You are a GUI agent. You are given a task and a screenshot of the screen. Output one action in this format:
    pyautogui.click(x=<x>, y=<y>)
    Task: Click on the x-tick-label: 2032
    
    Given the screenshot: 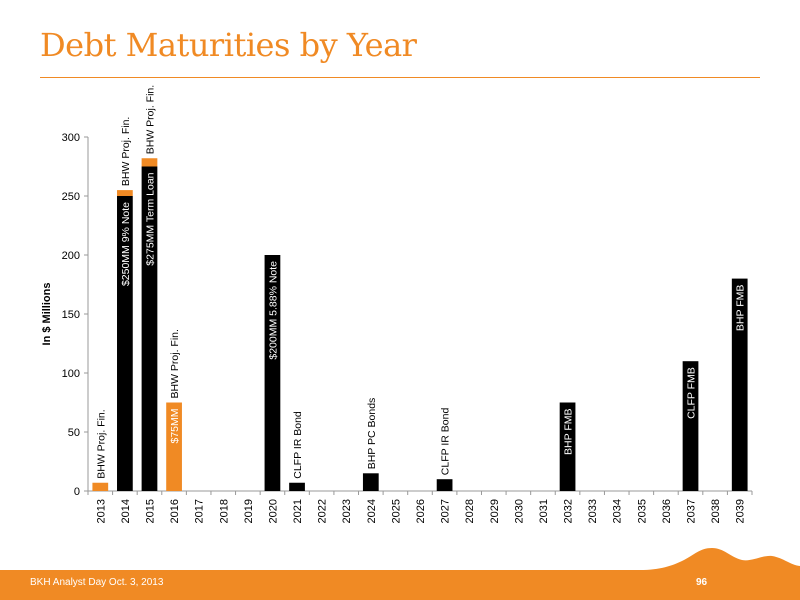 What is the action you would take?
    pyautogui.click(x=569, y=511)
    